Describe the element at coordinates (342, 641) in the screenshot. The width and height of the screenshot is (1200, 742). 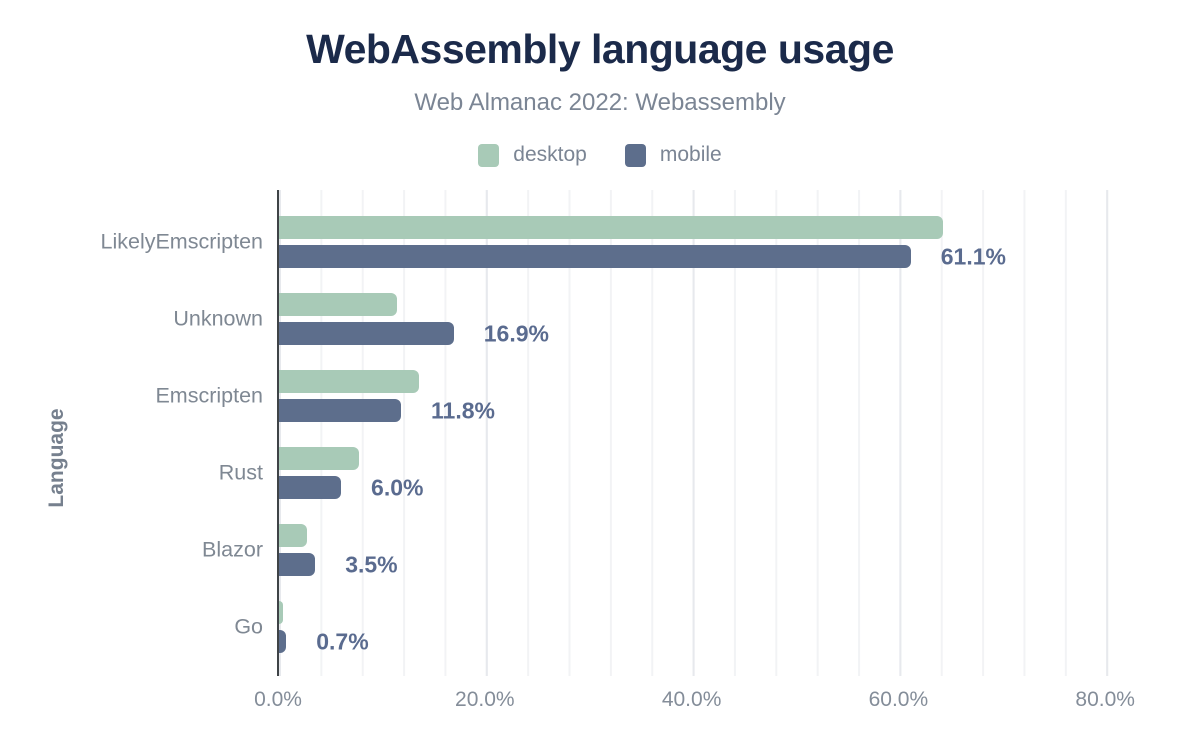
I see `data-label-go: 0.7%` at that location.